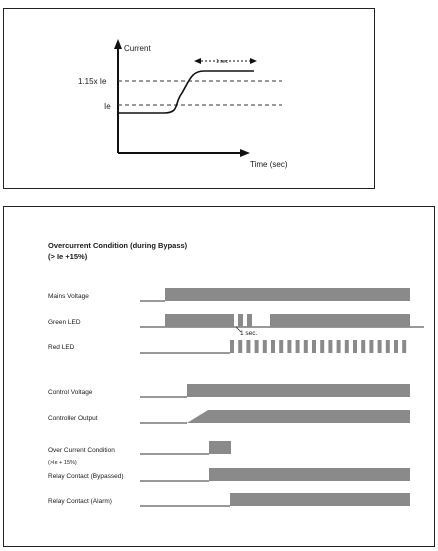 The width and height of the screenshot is (438, 551). What do you see at coordinates (61, 347) in the screenshot?
I see `row-label-red-led: Red LED` at bounding box center [61, 347].